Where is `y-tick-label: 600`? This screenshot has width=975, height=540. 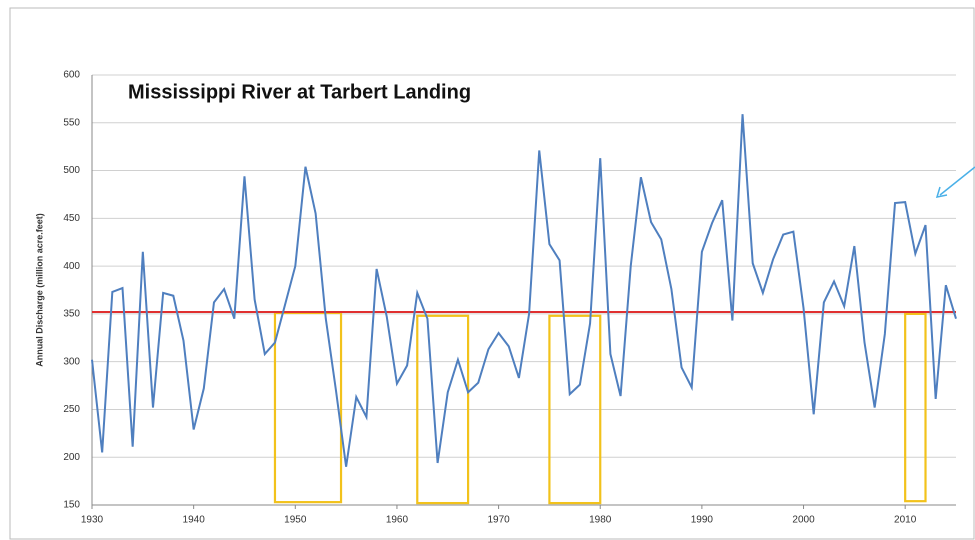 y-tick-label: 600 is located at coordinates (71, 75).